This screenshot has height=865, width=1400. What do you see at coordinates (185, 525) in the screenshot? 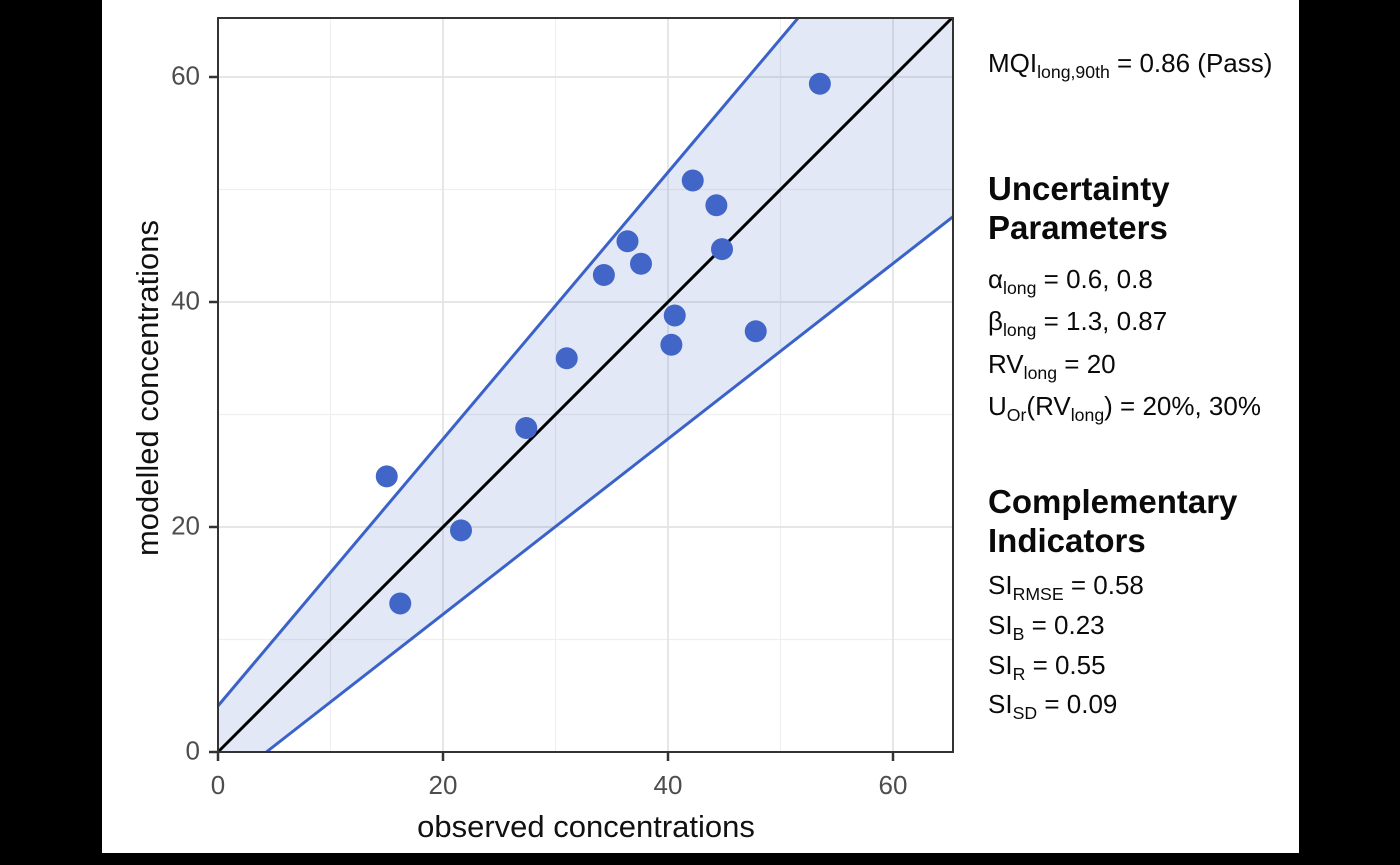
I see `y-tick-label: 20` at bounding box center [185, 525].